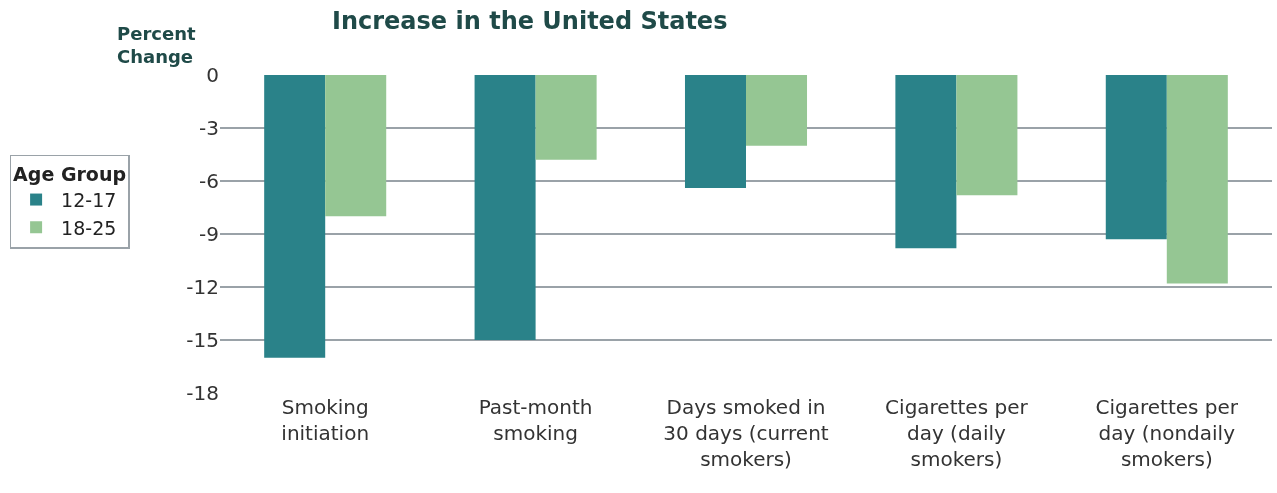 The image size is (1277, 493). What do you see at coordinates (89, 227) in the screenshot?
I see `legend-label: 18-25` at bounding box center [89, 227].